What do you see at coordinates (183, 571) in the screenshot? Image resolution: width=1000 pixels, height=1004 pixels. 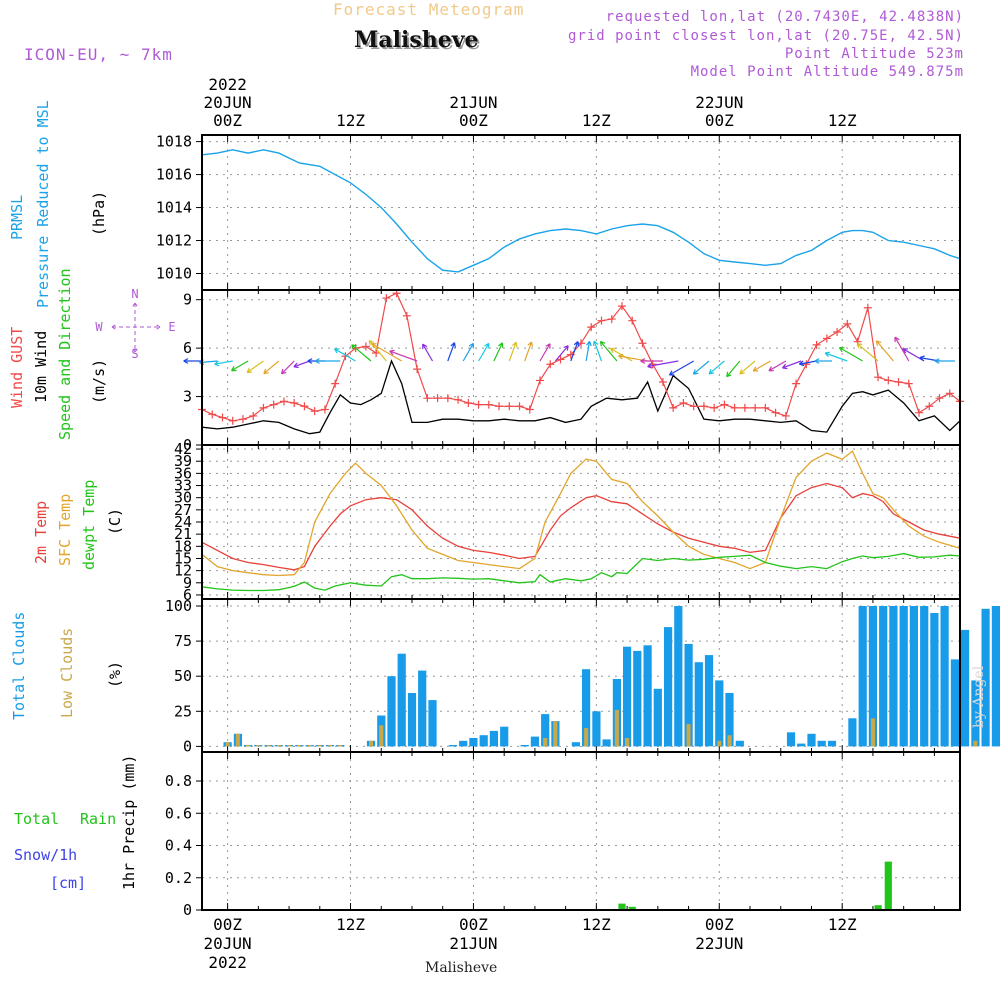 I see `temperature-ytick-label: 12` at bounding box center [183, 571].